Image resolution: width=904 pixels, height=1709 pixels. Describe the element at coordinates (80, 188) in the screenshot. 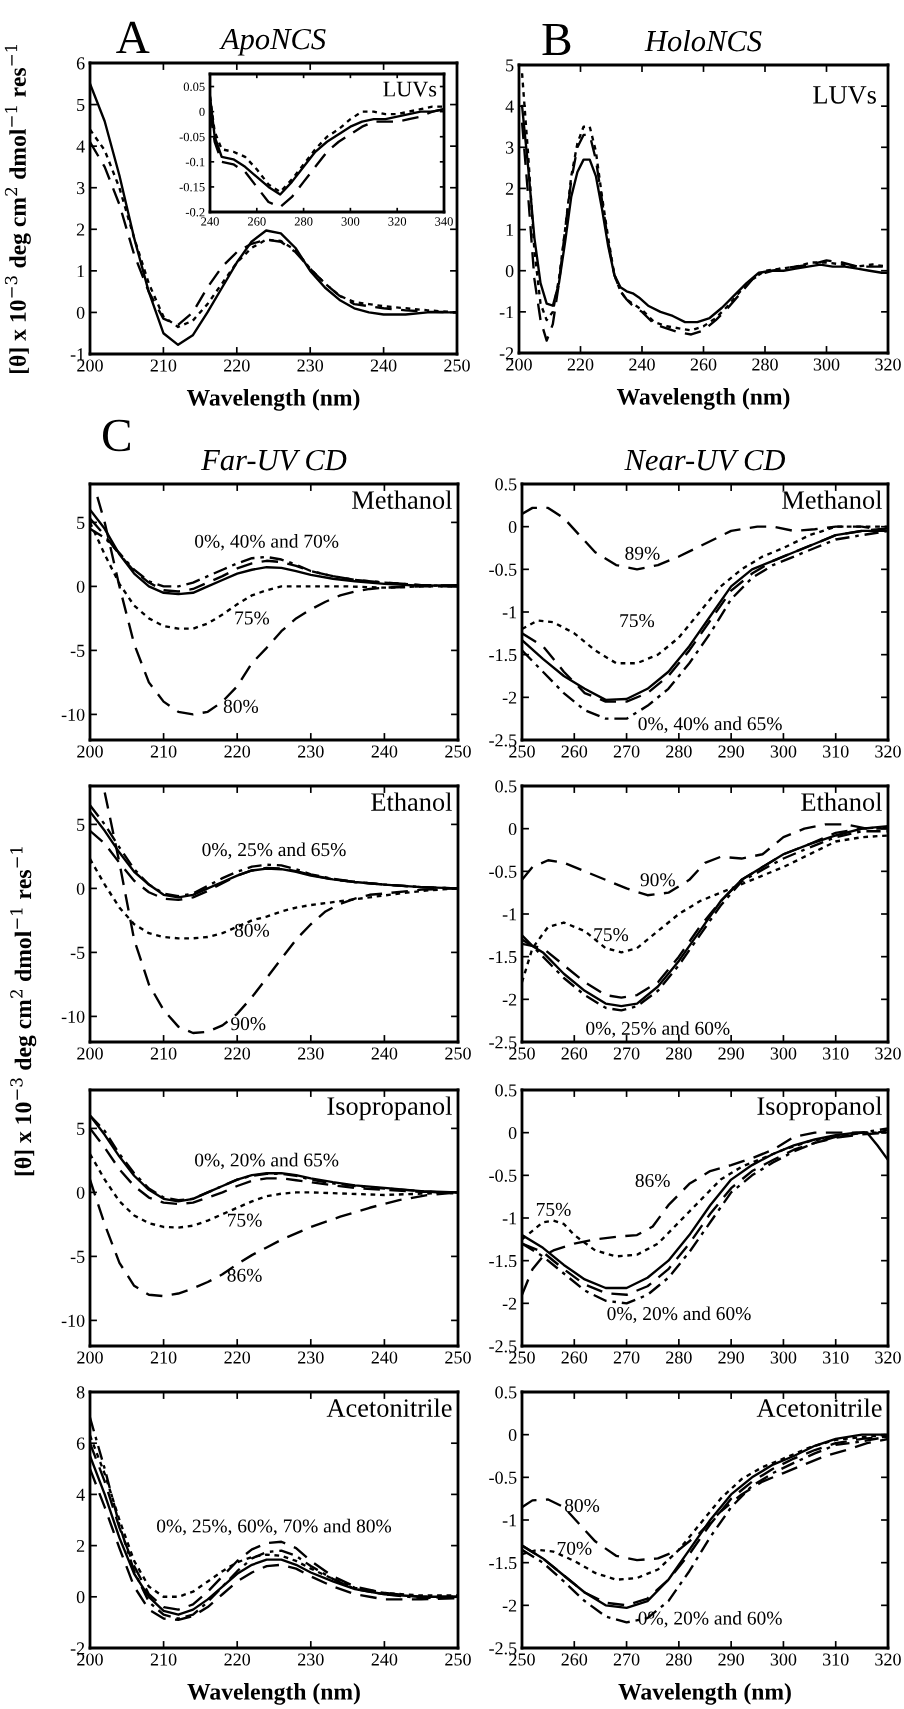

I see `y-tick-label: 3` at that location.